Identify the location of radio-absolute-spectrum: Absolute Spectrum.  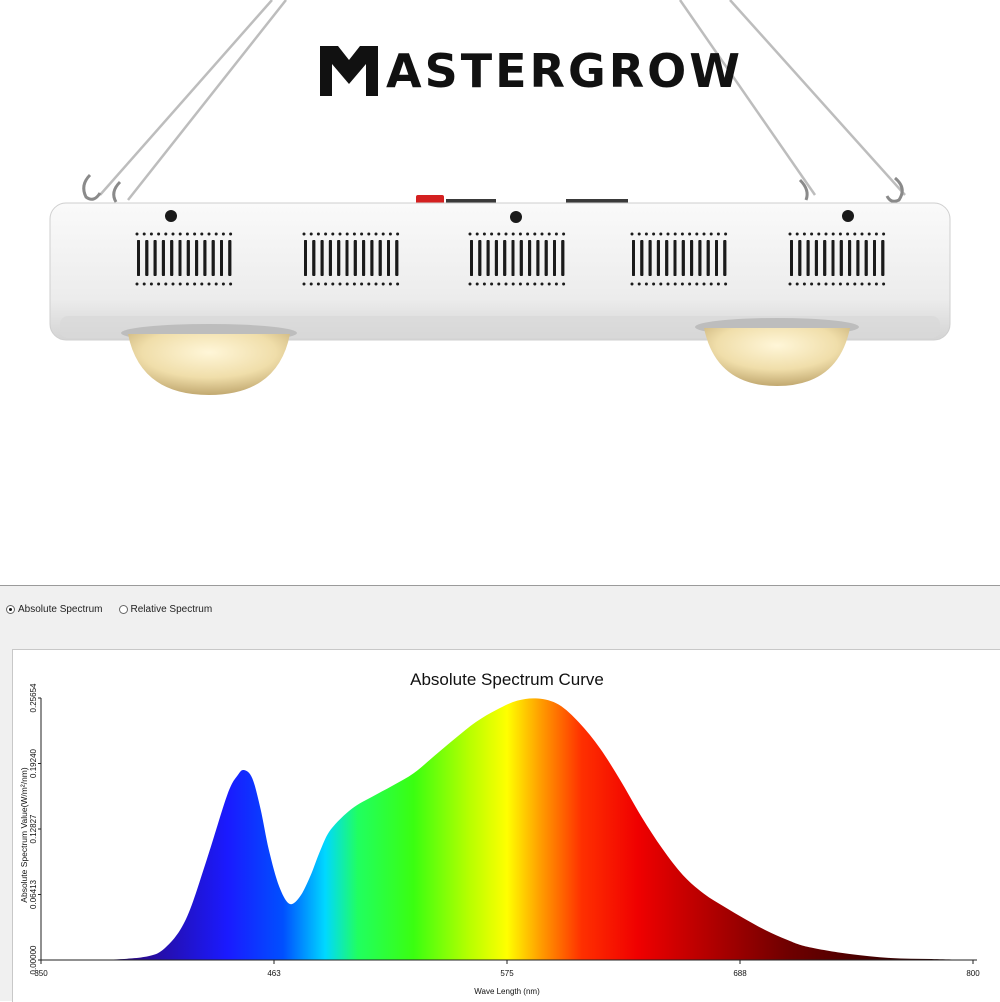
(54, 609).